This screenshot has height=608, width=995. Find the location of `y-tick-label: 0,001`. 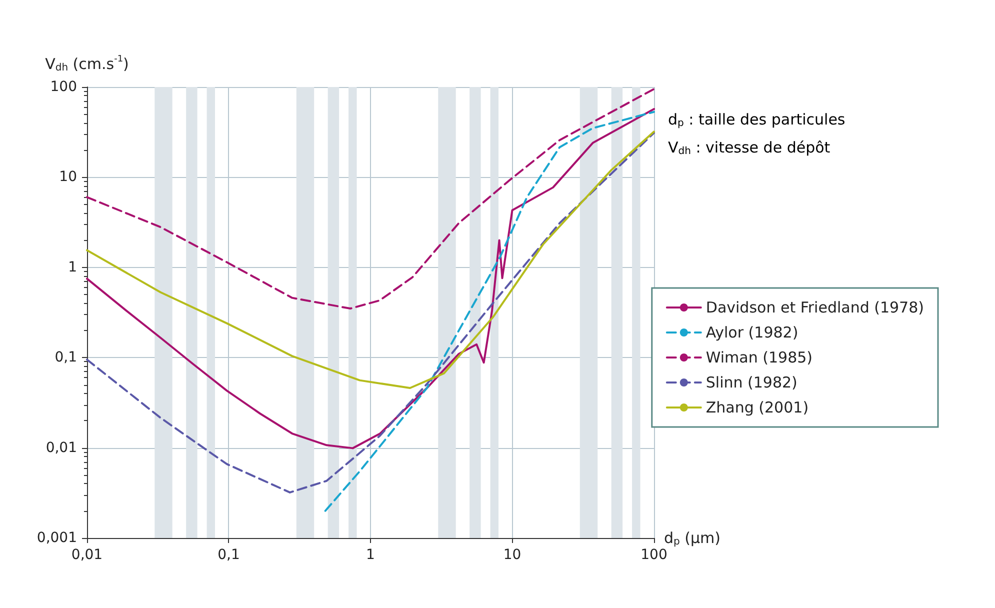

y-tick-label: 0,001 is located at coordinates (56, 538).